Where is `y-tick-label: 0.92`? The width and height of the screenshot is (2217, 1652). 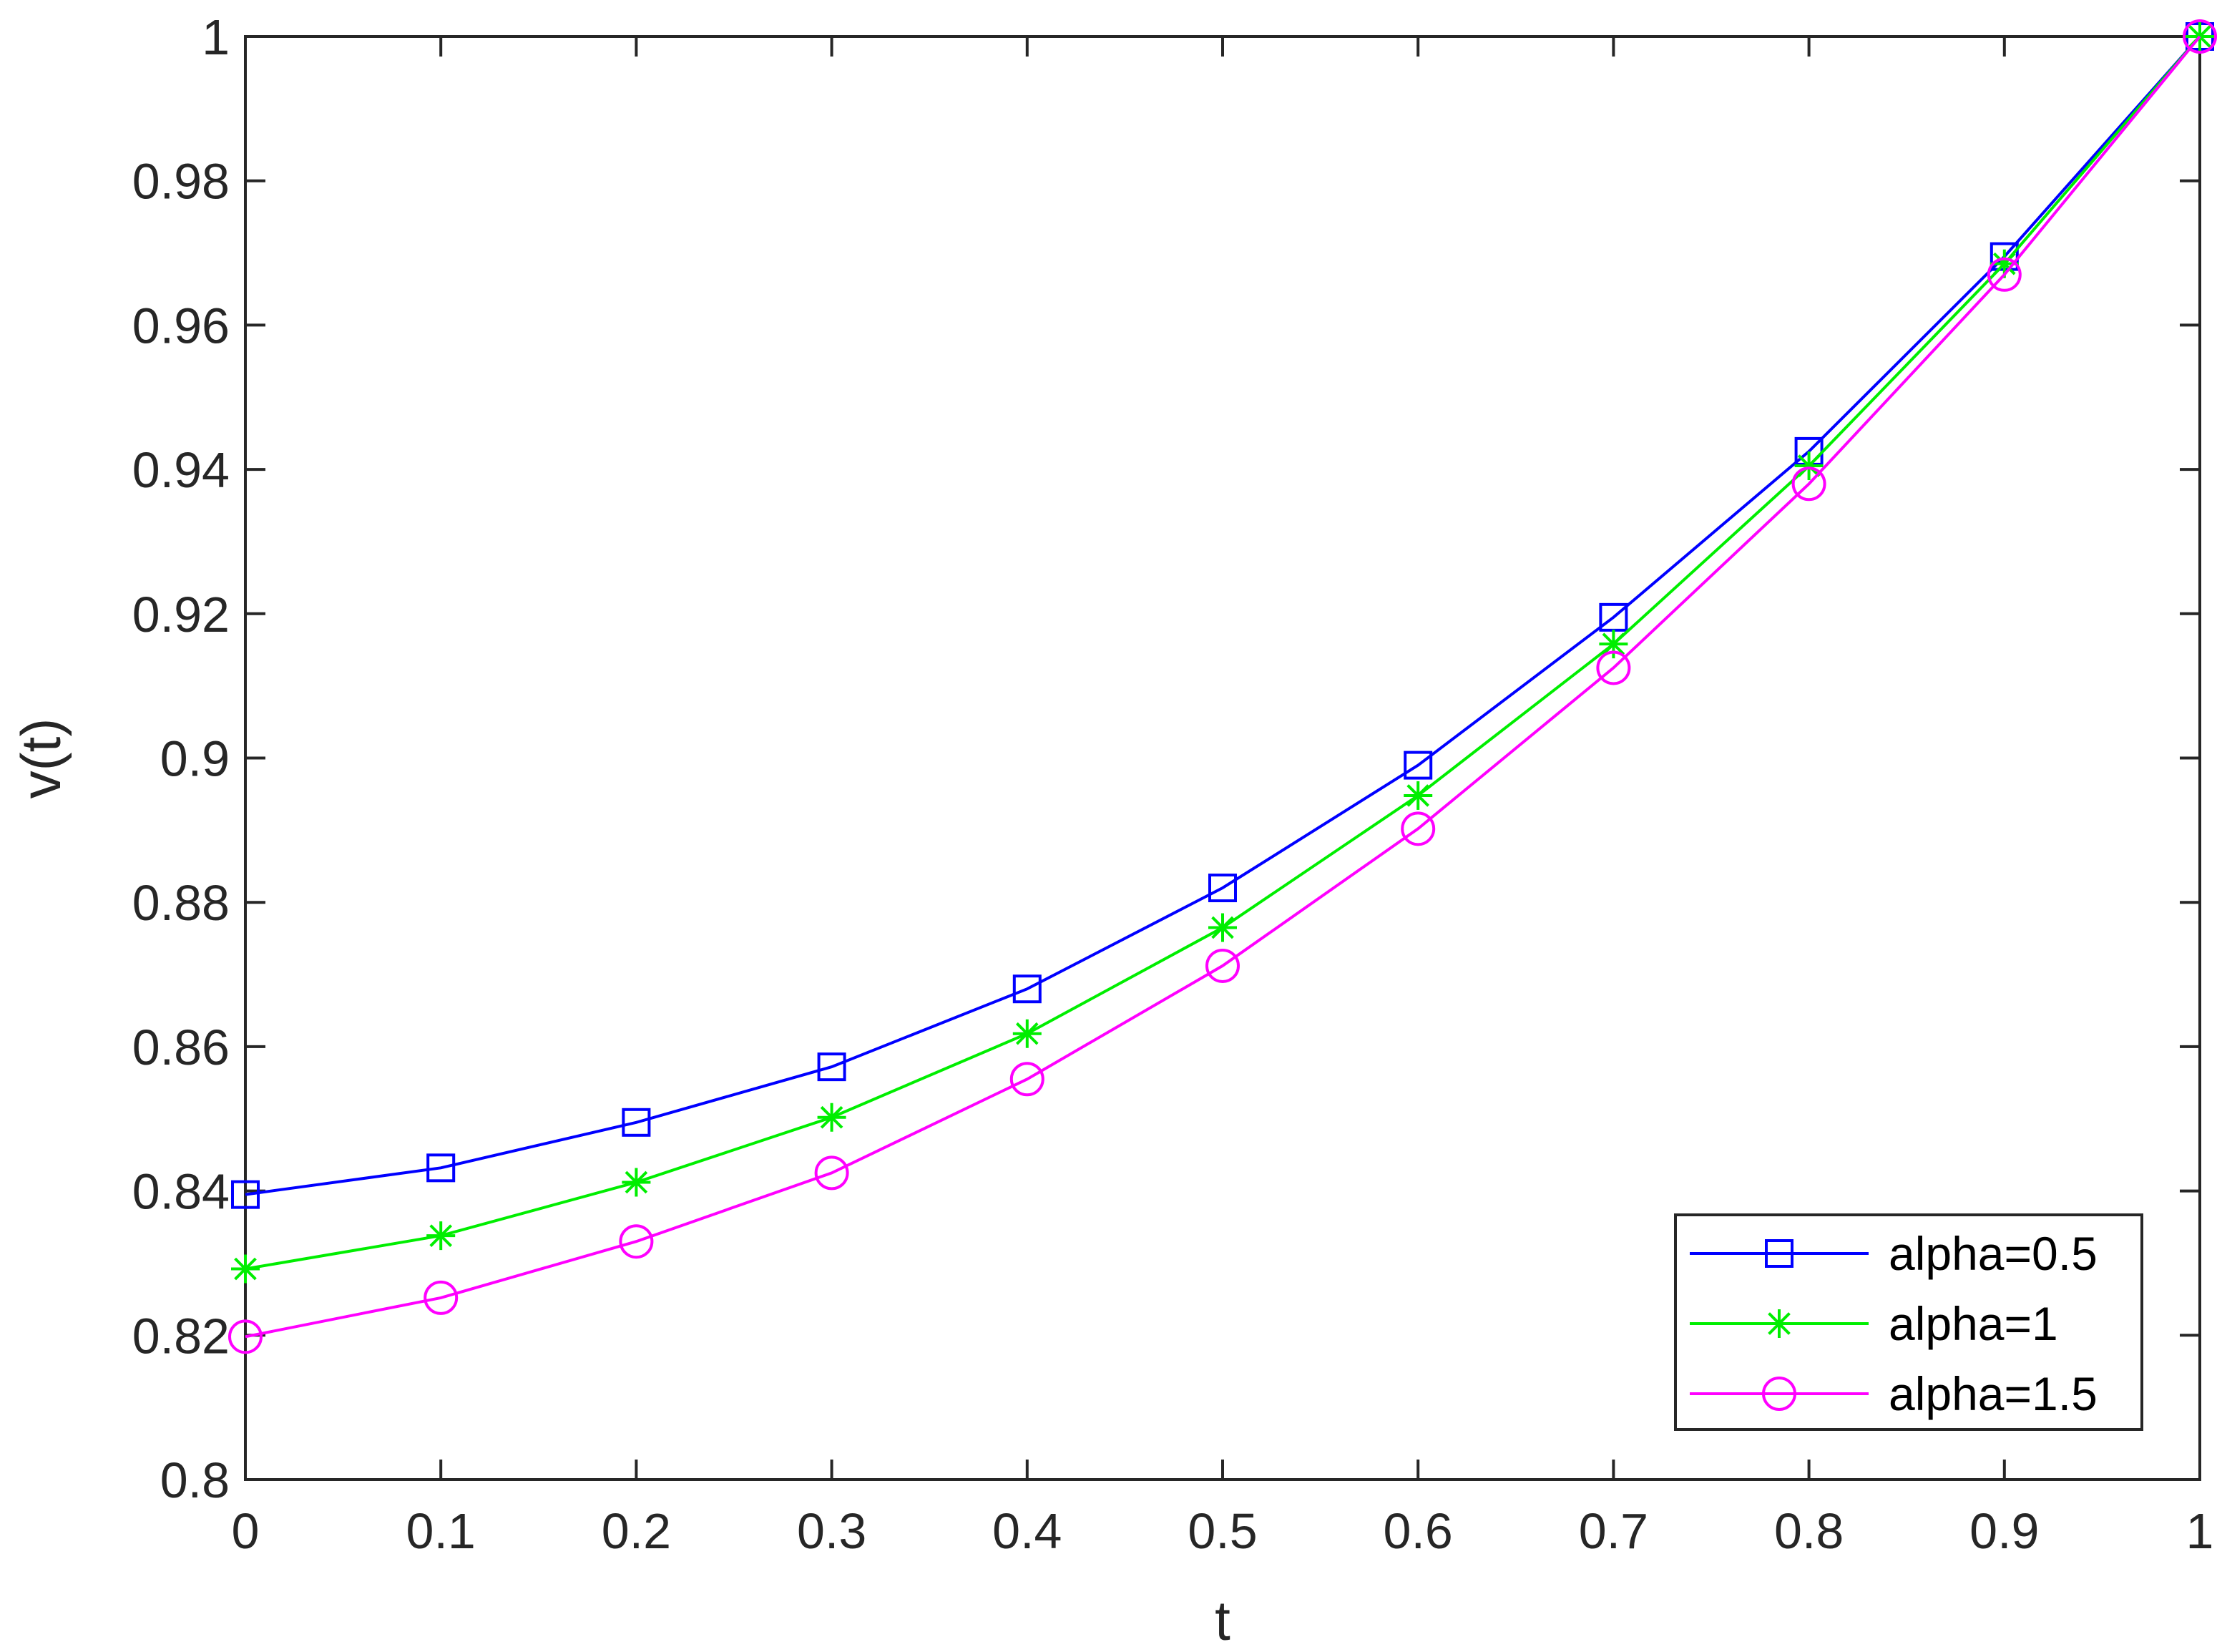 y-tick-label: 0.92 is located at coordinates (181, 614).